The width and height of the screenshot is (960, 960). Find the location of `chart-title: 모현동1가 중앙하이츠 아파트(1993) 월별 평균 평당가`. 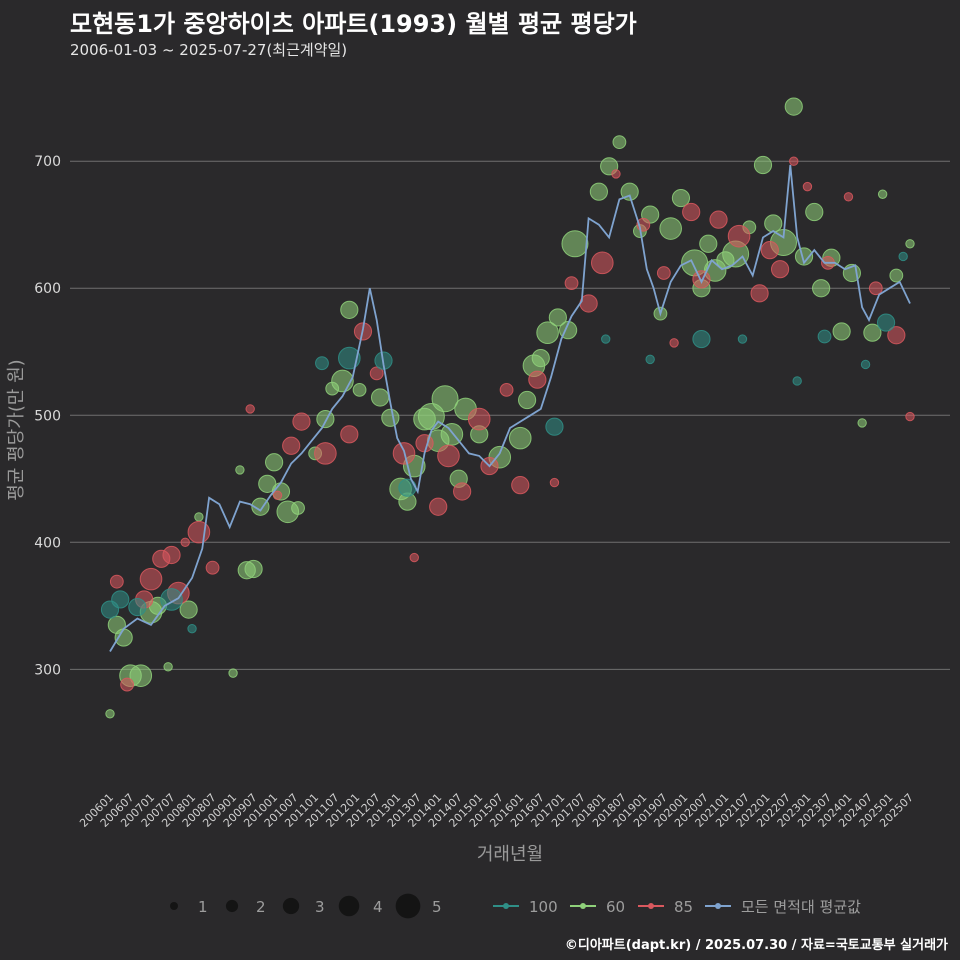

chart-title: 모현동1가 중앙하이츠 아파트(1993) 월별 평균 평당가 is located at coordinates (353, 24).